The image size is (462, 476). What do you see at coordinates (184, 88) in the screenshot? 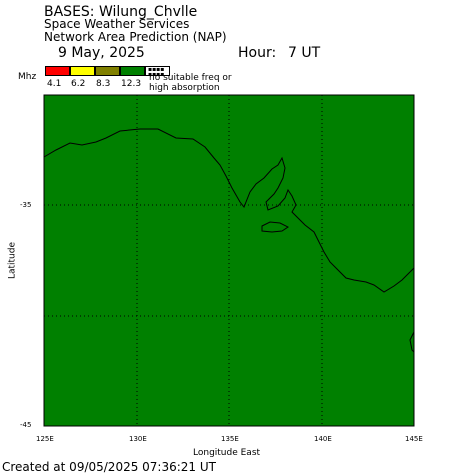
I see `legend-no-suitable-line2: high absorption` at bounding box center [184, 88].